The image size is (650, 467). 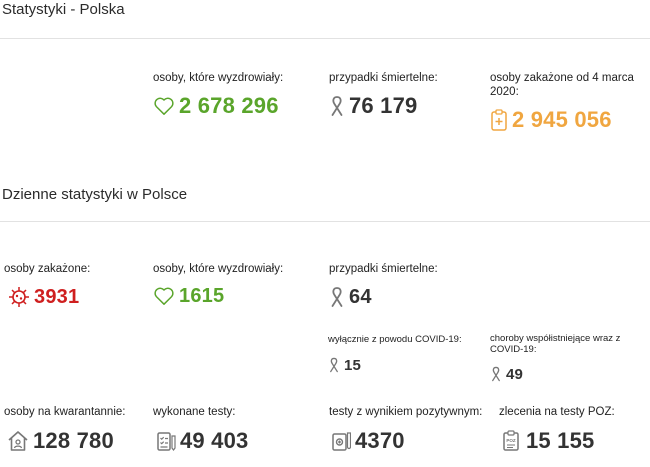 I want to click on stat-infected-daily: osoby zakażone: 3931, so click(x=47, y=285).